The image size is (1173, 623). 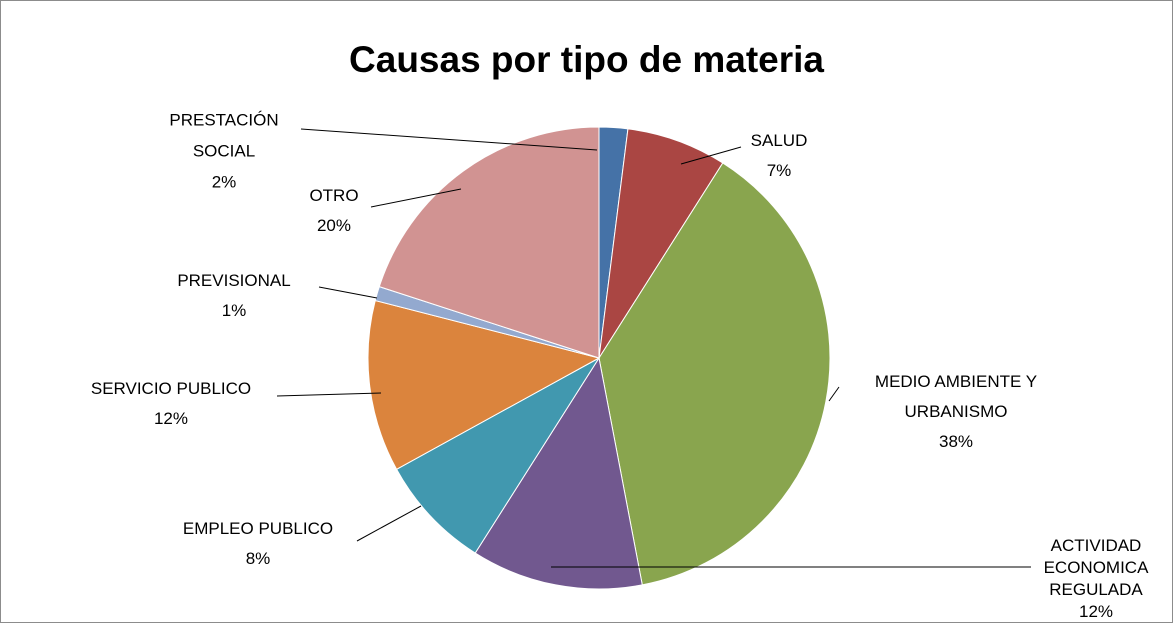 What do you see at coordinates (224, 135) in the screenshot?
I see `category-label: PRESTACIÓN SOCIAL` at bounding box center [224, 135].